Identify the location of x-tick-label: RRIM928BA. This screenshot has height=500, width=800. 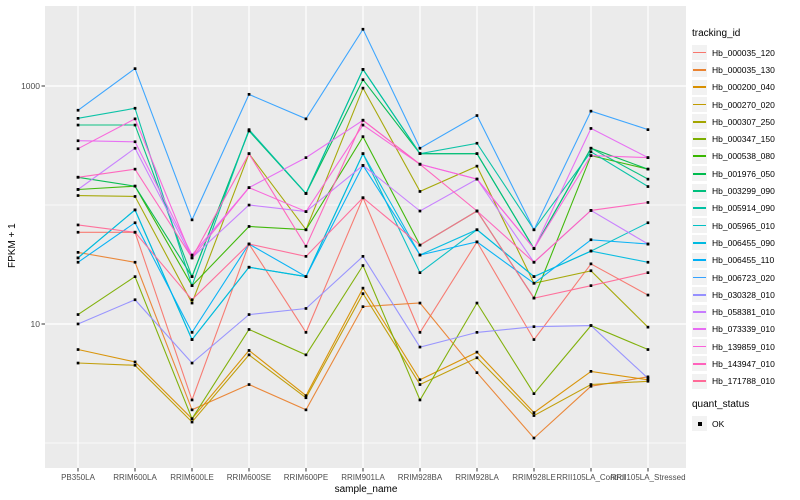
(420, 477).